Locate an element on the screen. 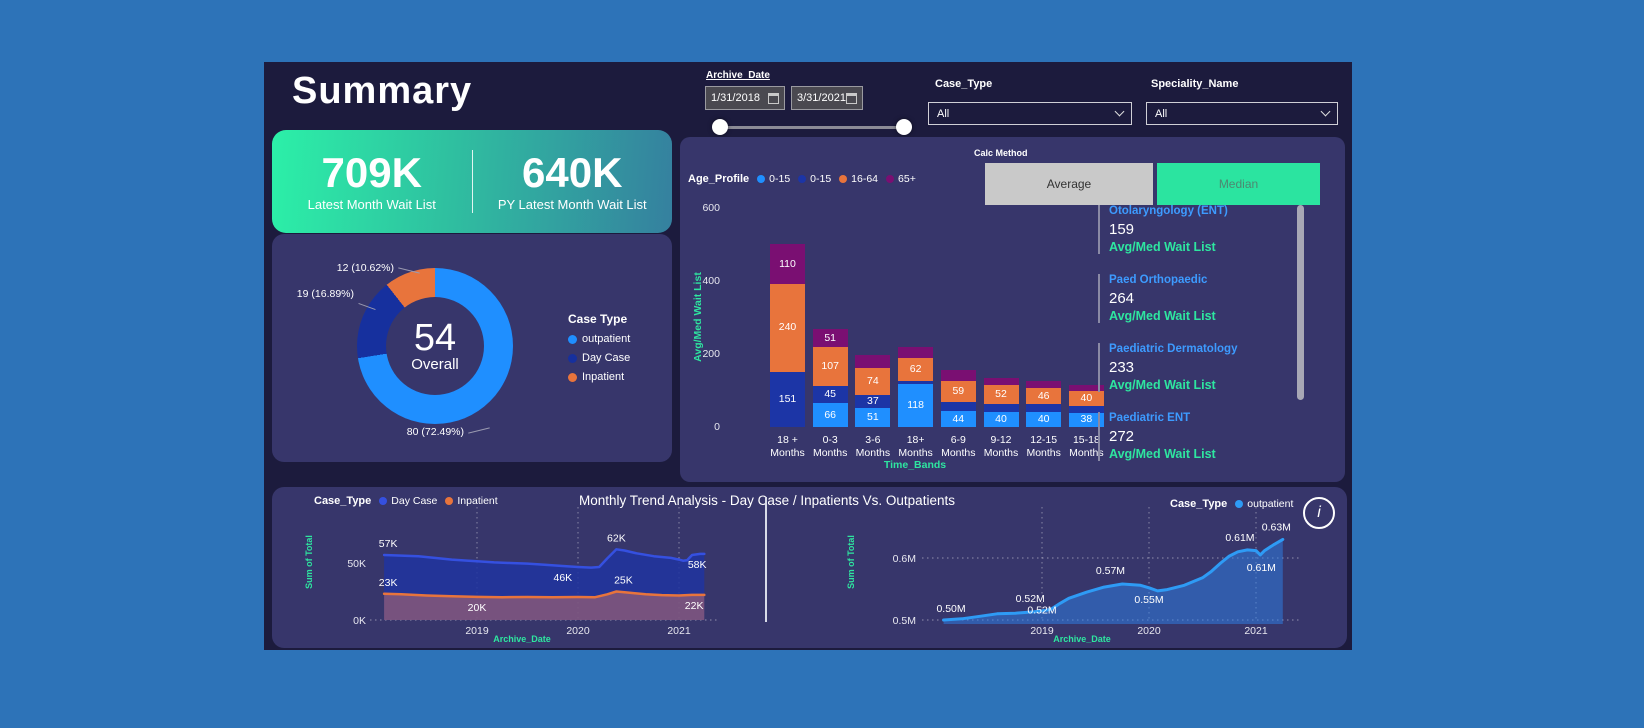  kpi-latest: 709K Latest Month Wait List is located at coordinates (372, 181).